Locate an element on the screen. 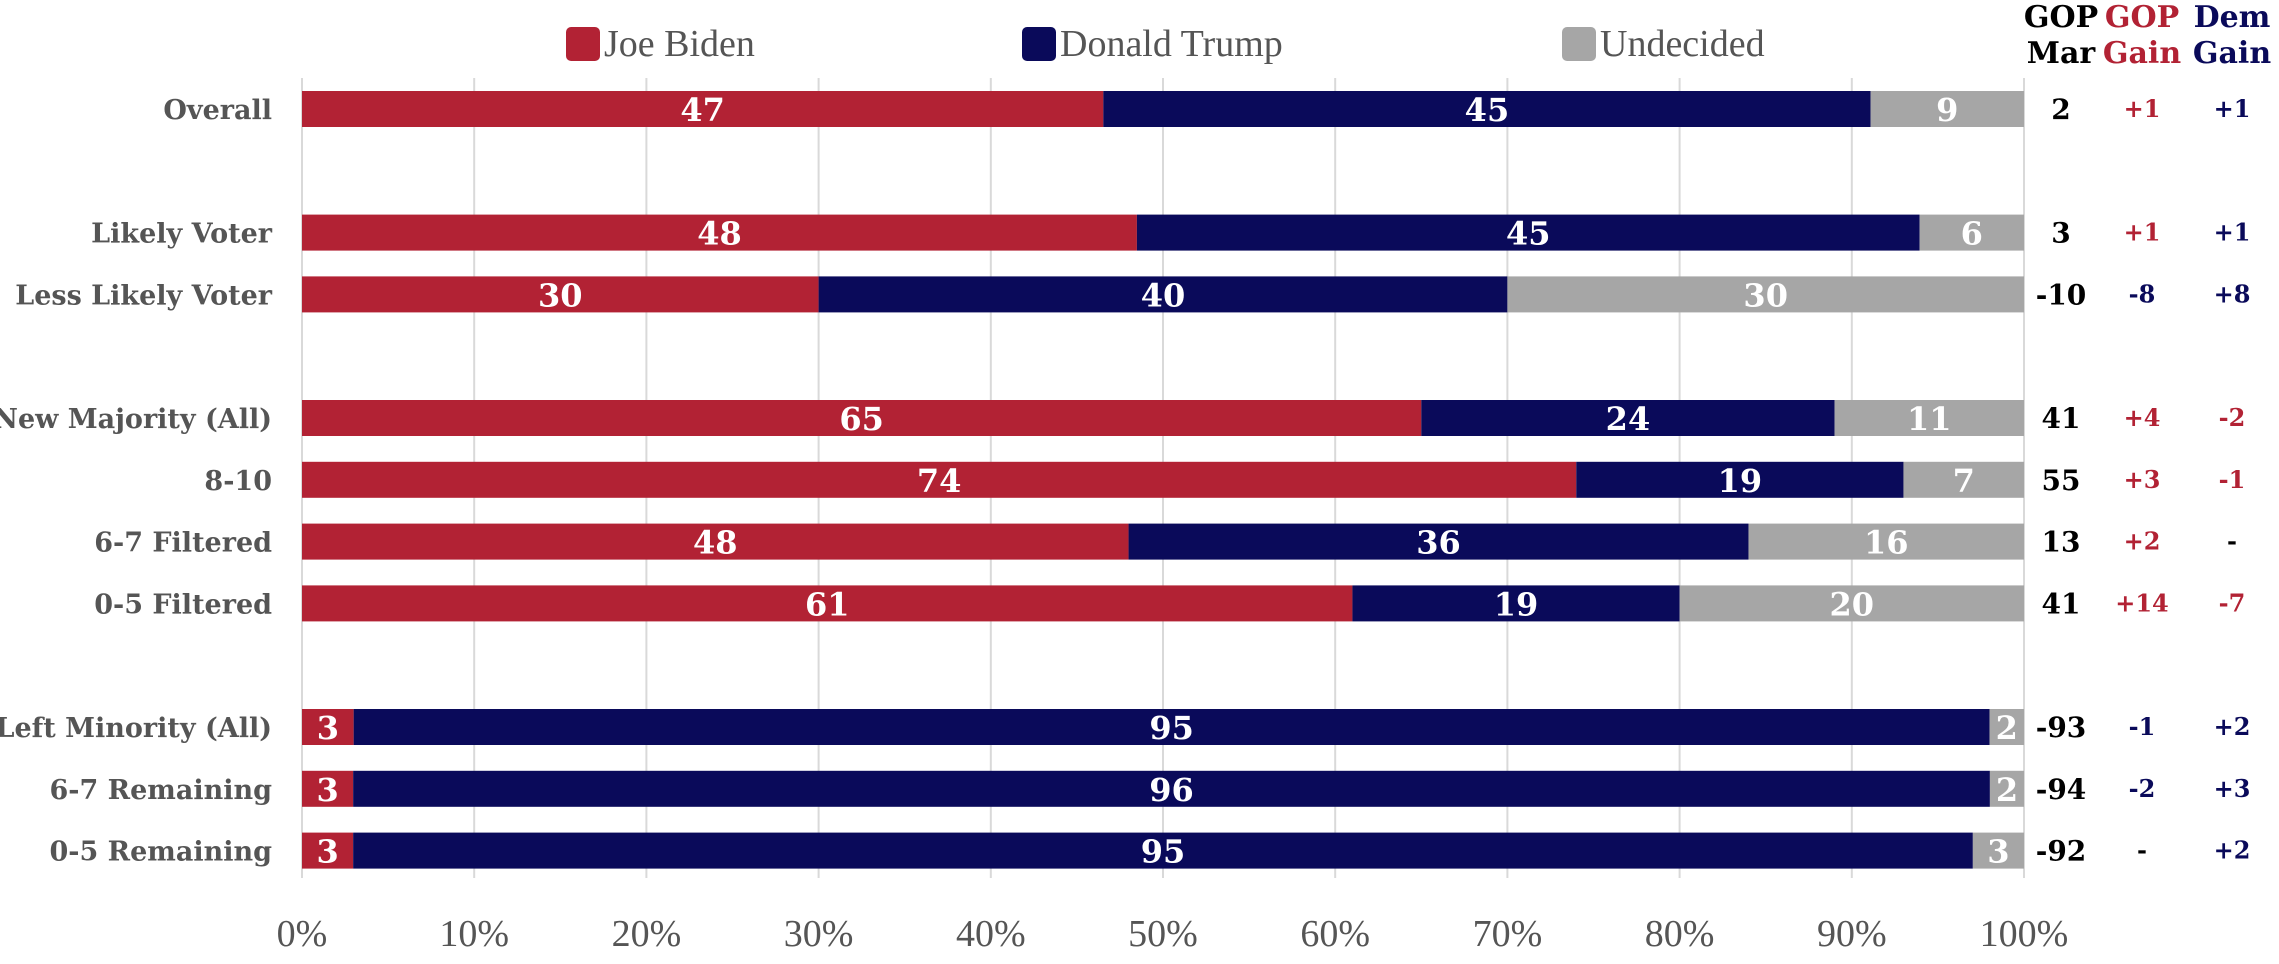 The image size is (2279, 964). x-tick-label: 30% is located at coordinates (819, 934).